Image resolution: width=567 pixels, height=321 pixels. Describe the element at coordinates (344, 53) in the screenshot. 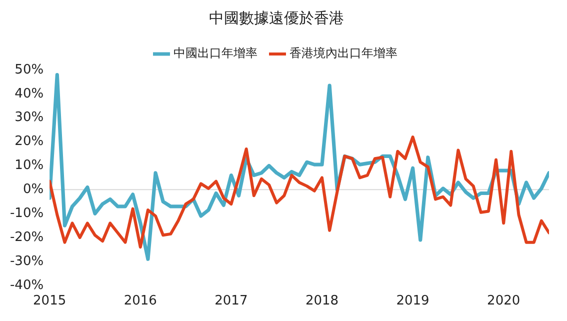

I see `legend-label: 香港境內出口年增率` at that location.